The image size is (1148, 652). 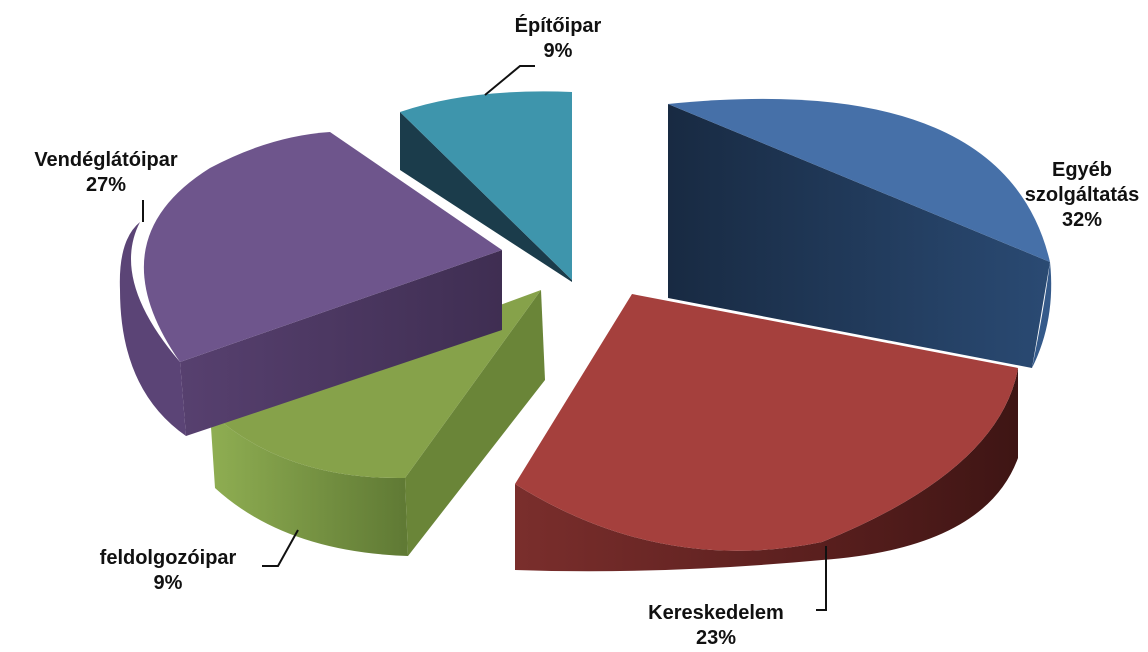 What do you see at coordinates (821, 578) in the screenshot?
I see `slice-kereskedelem-leader-line` at bounding box center [821, 578].